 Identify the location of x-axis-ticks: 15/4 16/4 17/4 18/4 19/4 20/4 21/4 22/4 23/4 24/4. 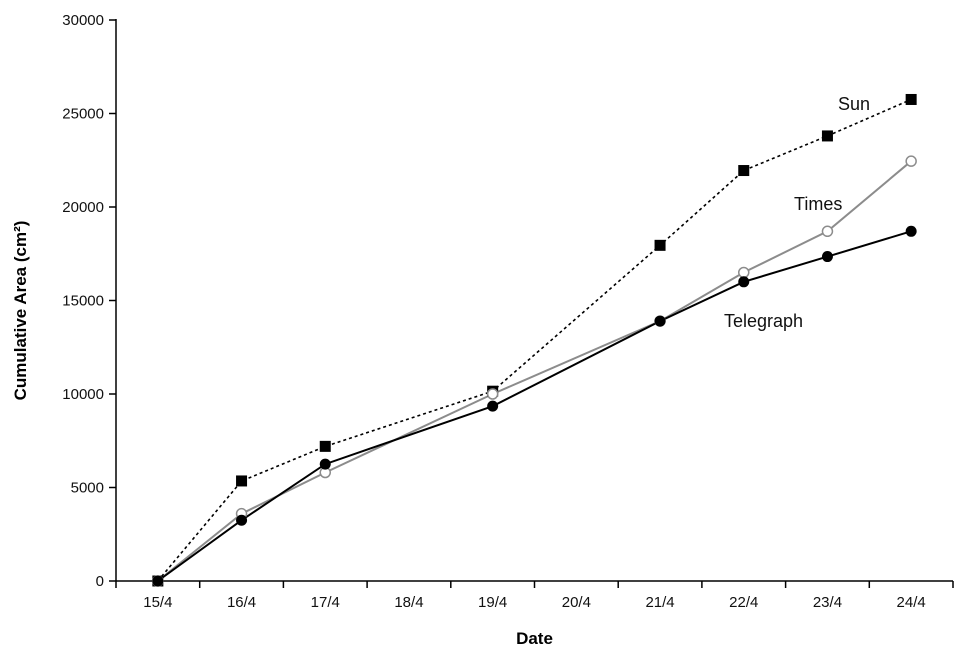
(534, 596).